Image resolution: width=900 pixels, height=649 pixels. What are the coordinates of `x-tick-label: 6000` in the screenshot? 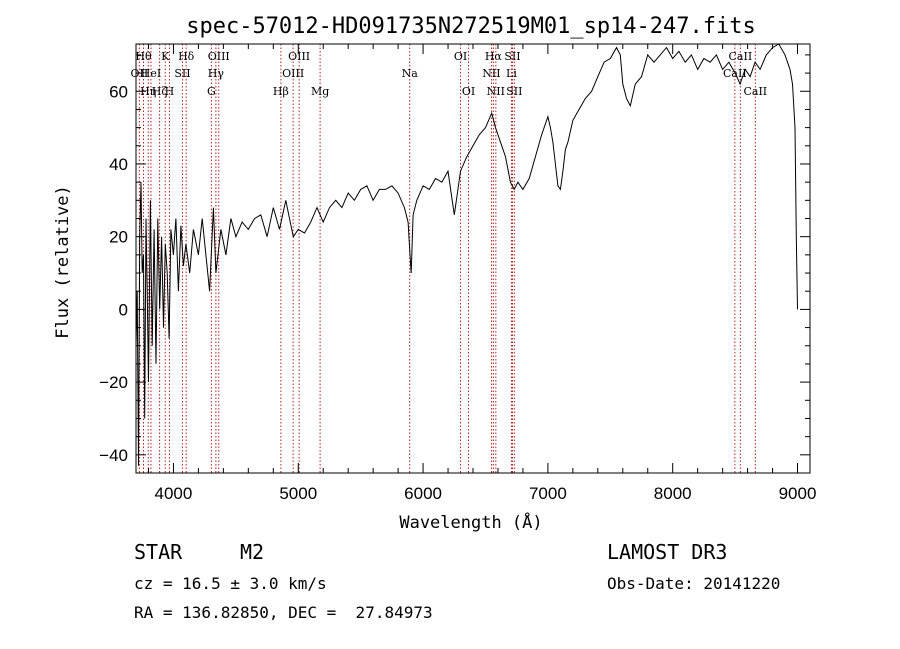 It's located at (423, 493).